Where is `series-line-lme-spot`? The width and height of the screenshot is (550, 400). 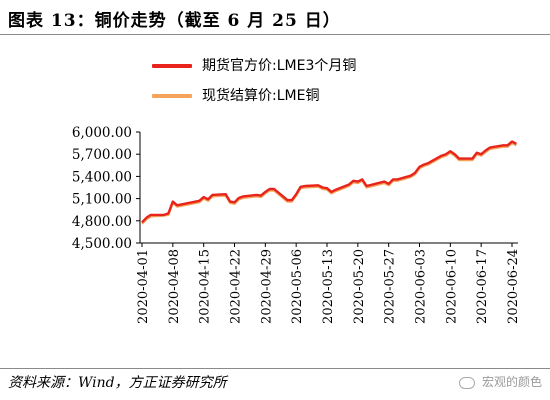
series-line-lme-spot is located at coordinates (329, 183).